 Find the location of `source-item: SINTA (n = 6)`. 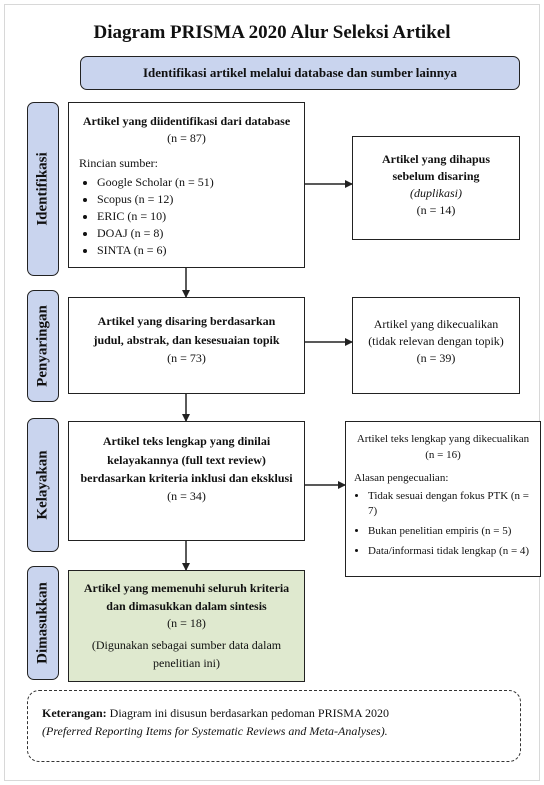

source-item: SINTA (n = 6) is located at coordinates (195, 250).